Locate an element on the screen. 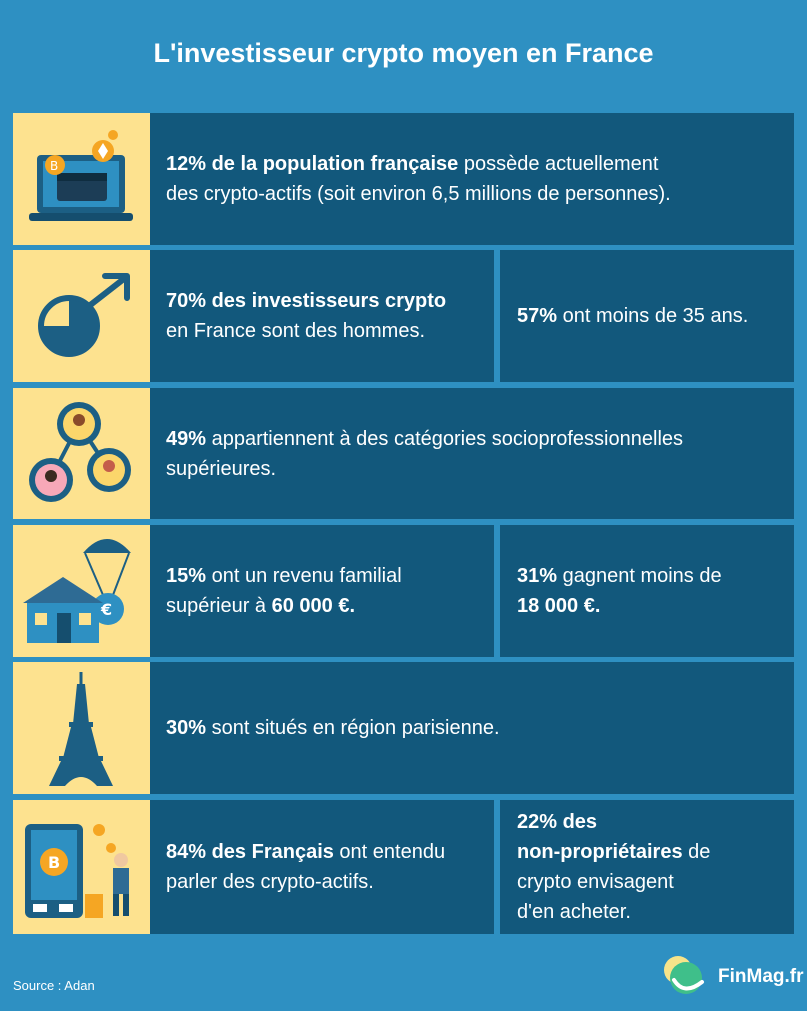  stat-region-text: 30% sont situés en région parisienne. is located at coordinates (472, 728).